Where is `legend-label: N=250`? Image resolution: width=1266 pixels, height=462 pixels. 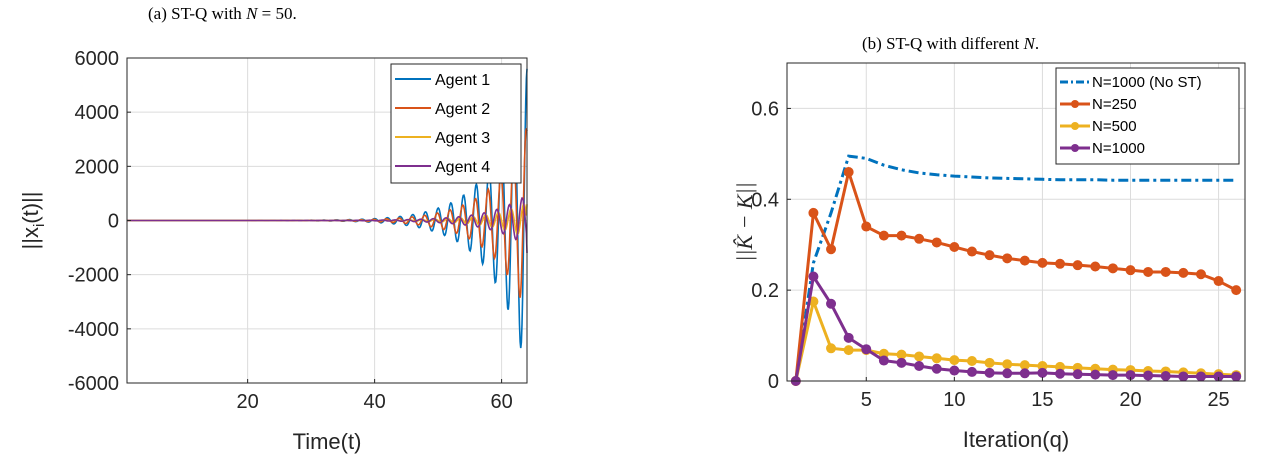
legend-label: N=250 is located at coordinates (1114, 104).